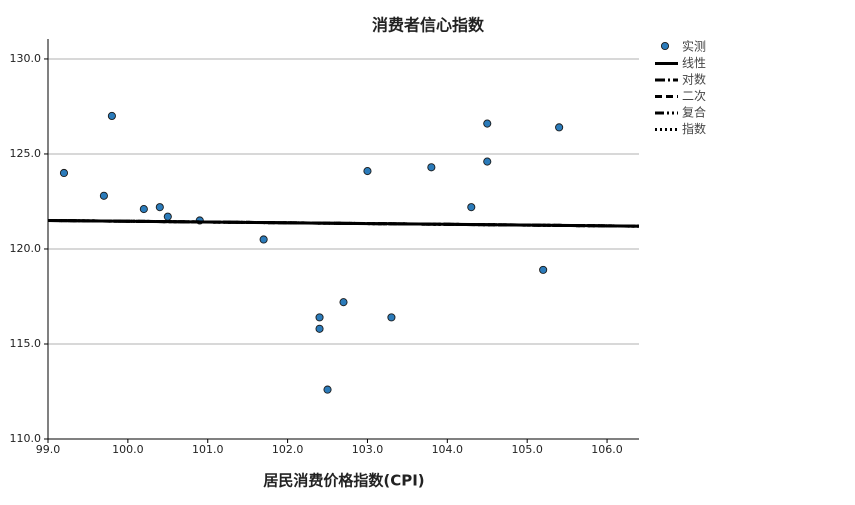  What do you see at coordinates (343, 223) in the screenshot?
I see `fit-line` at bounding box center [343, 223].